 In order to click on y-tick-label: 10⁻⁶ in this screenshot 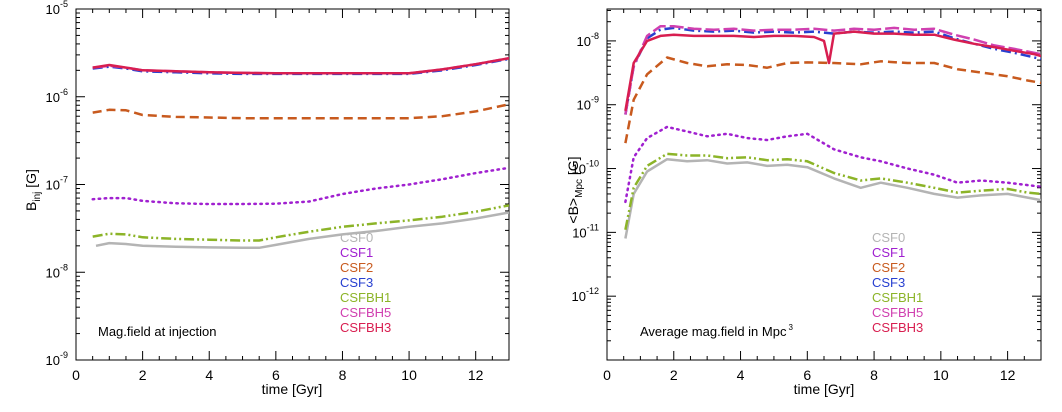, I will do `click(57, 96)`.